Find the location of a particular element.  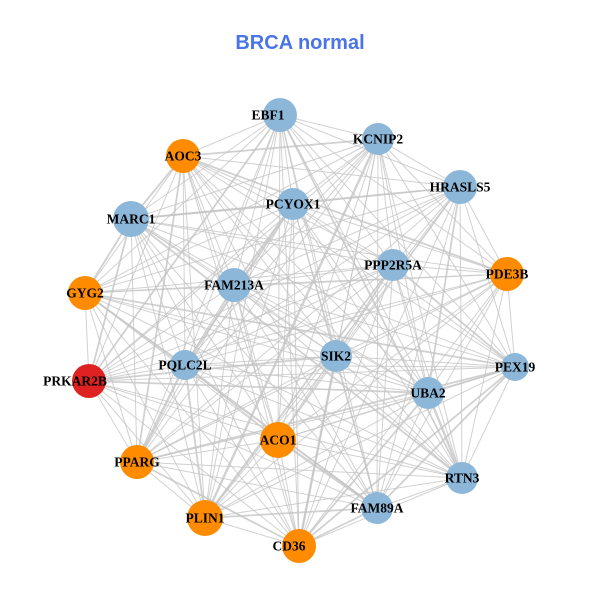

edge-MARC1-PPARG is located at coordinates (134, 340).